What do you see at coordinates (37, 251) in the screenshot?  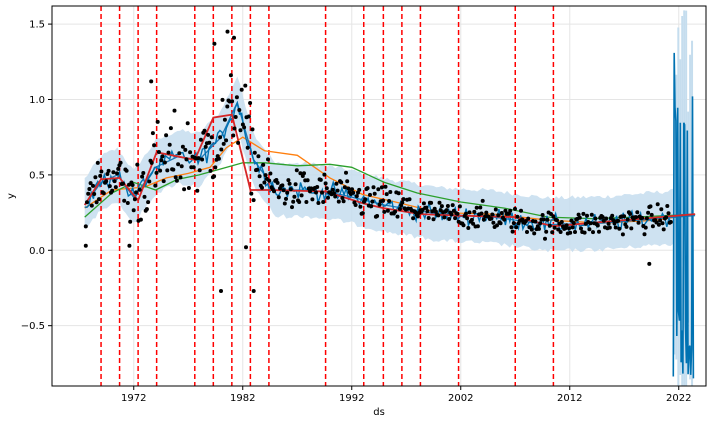 I see `y-tick-label: 0.0` at bounding box center [37, 251].